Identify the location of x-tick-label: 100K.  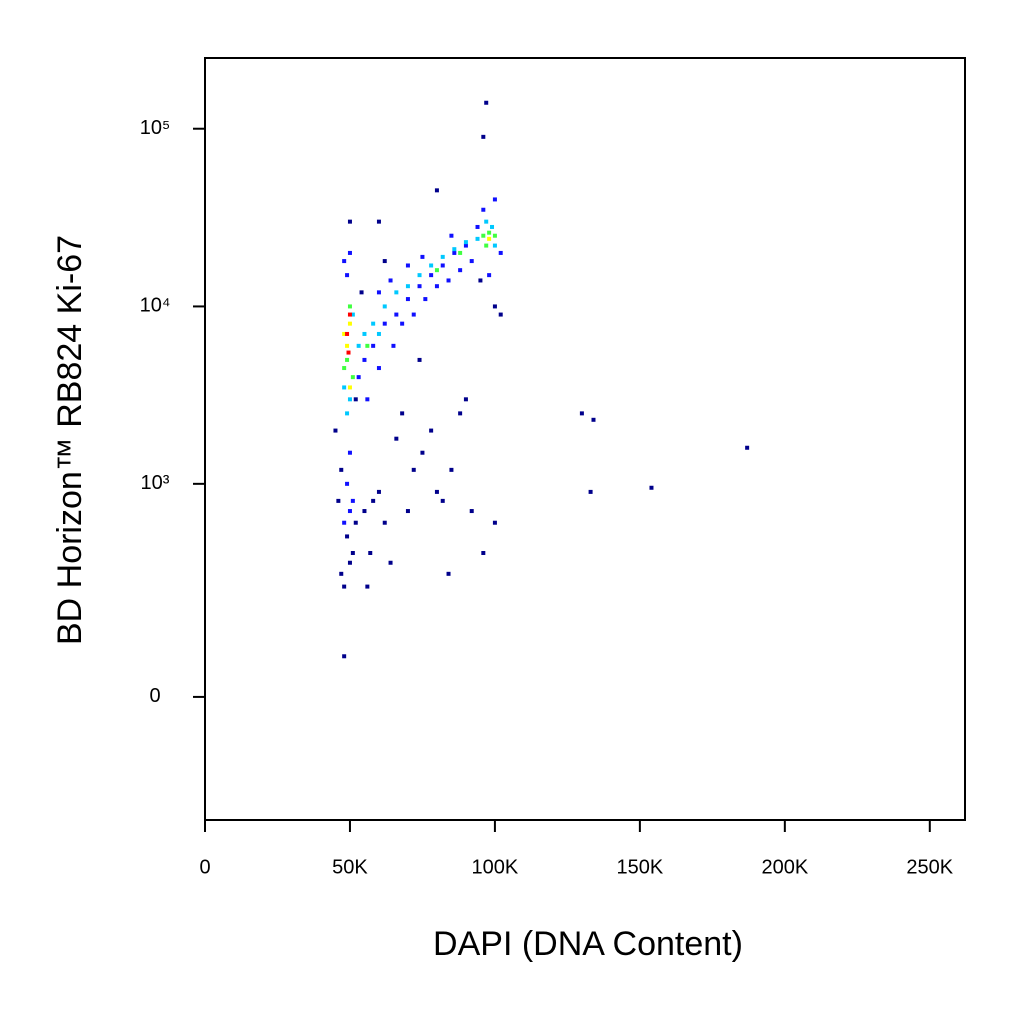
(495, 867).